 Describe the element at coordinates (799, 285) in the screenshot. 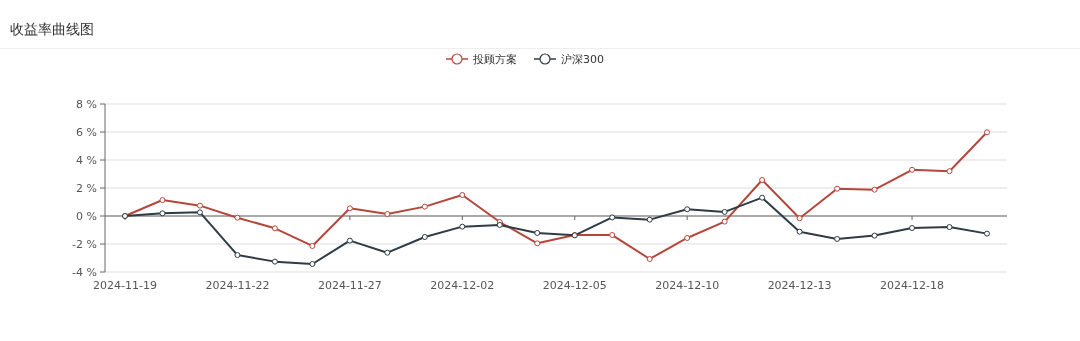

I see `x-tick-label: 2024-12-13` at that location.